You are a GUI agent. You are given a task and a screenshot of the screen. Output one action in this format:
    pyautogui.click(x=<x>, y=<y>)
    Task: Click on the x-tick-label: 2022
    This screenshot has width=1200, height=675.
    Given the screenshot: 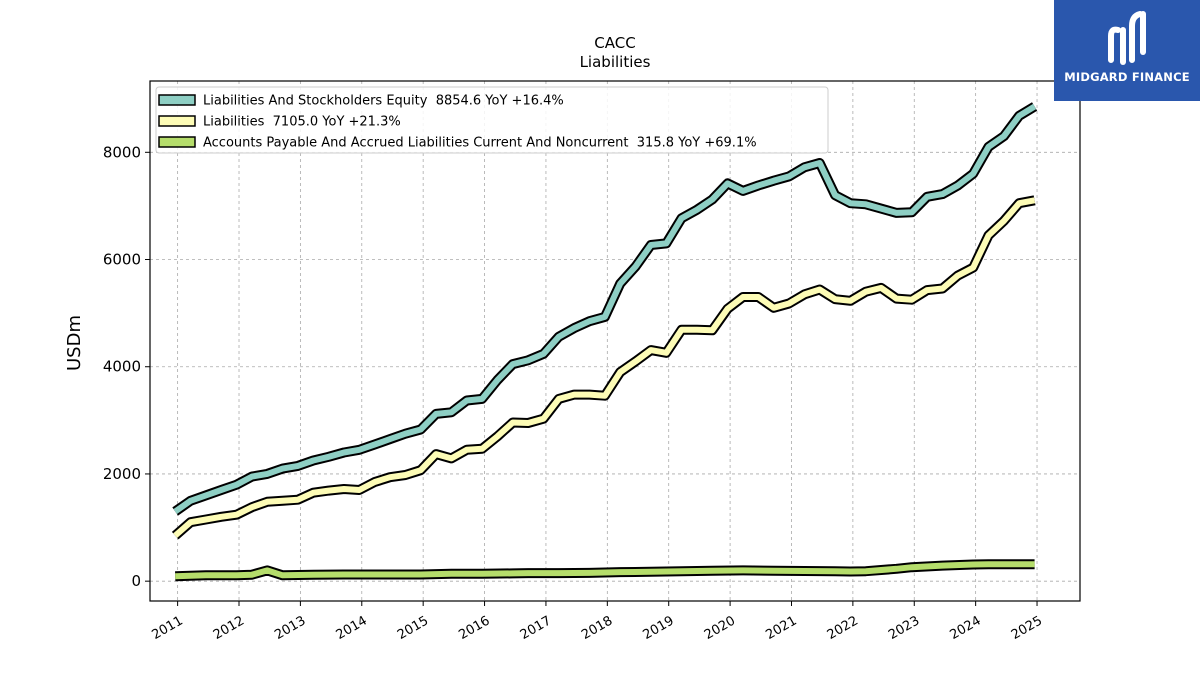 What is the action you would take?
    pyautogui.click(x=843, y=628)
    